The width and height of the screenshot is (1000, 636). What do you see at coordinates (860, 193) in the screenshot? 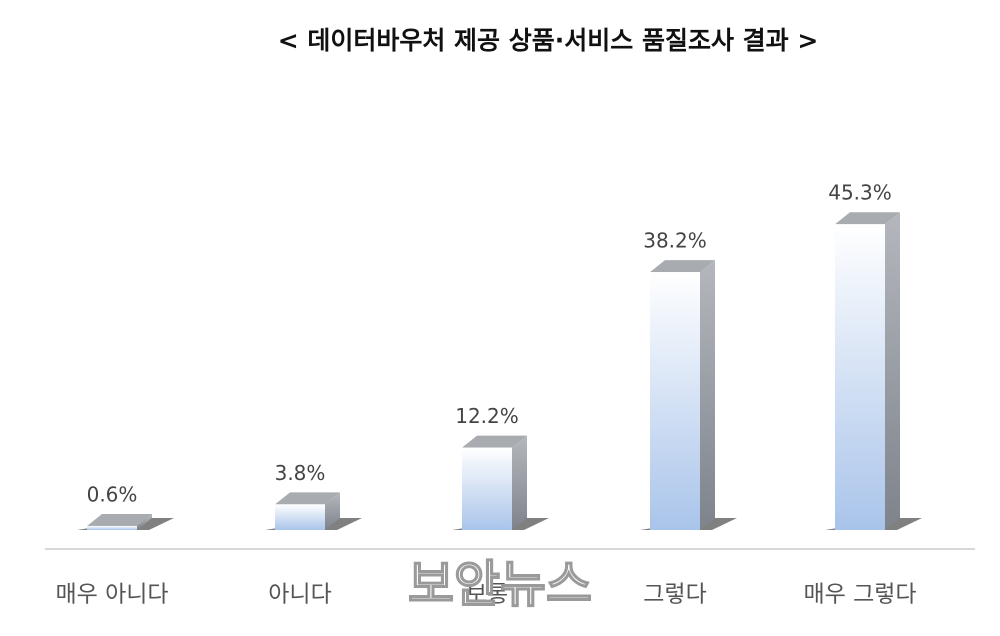
I see `value-label: 45.3%` at bounding box center [860, 193].